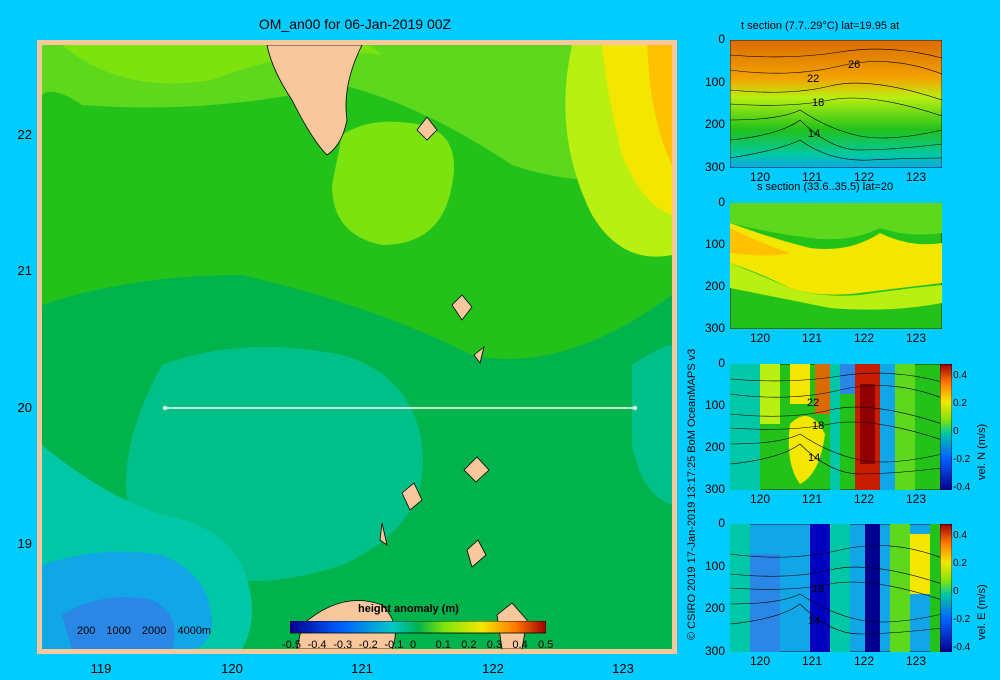 The image size is (1000, 680). Describe the element at coordinates (408, 609) in the screenshot. I see `colorbar-title: height anomaly (m)` at that location.